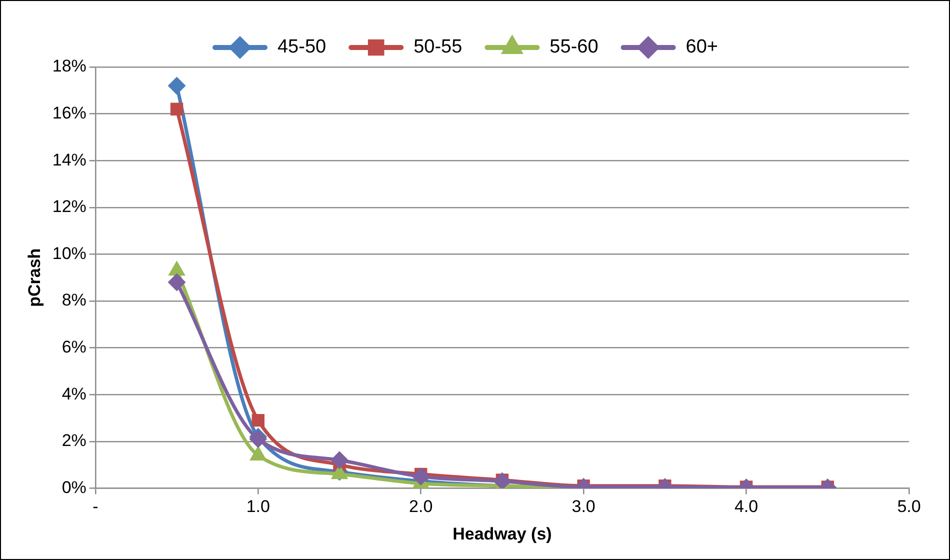 This screenshot has height=560, width=950. I want to click on legend-label: 60+, so click(702, 47).